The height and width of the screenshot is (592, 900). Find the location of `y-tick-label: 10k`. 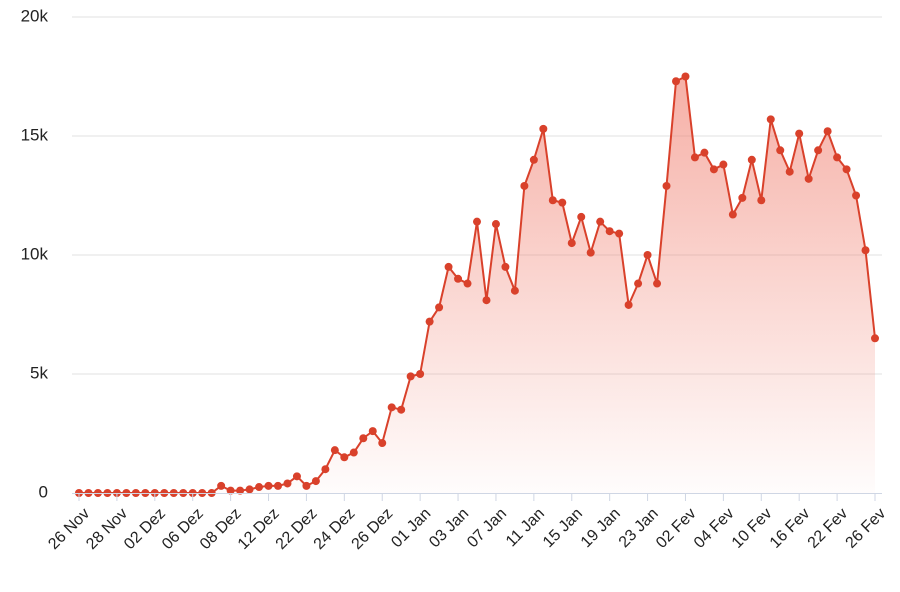

y-tick-label: 10k is located at coordinates (35, 253).